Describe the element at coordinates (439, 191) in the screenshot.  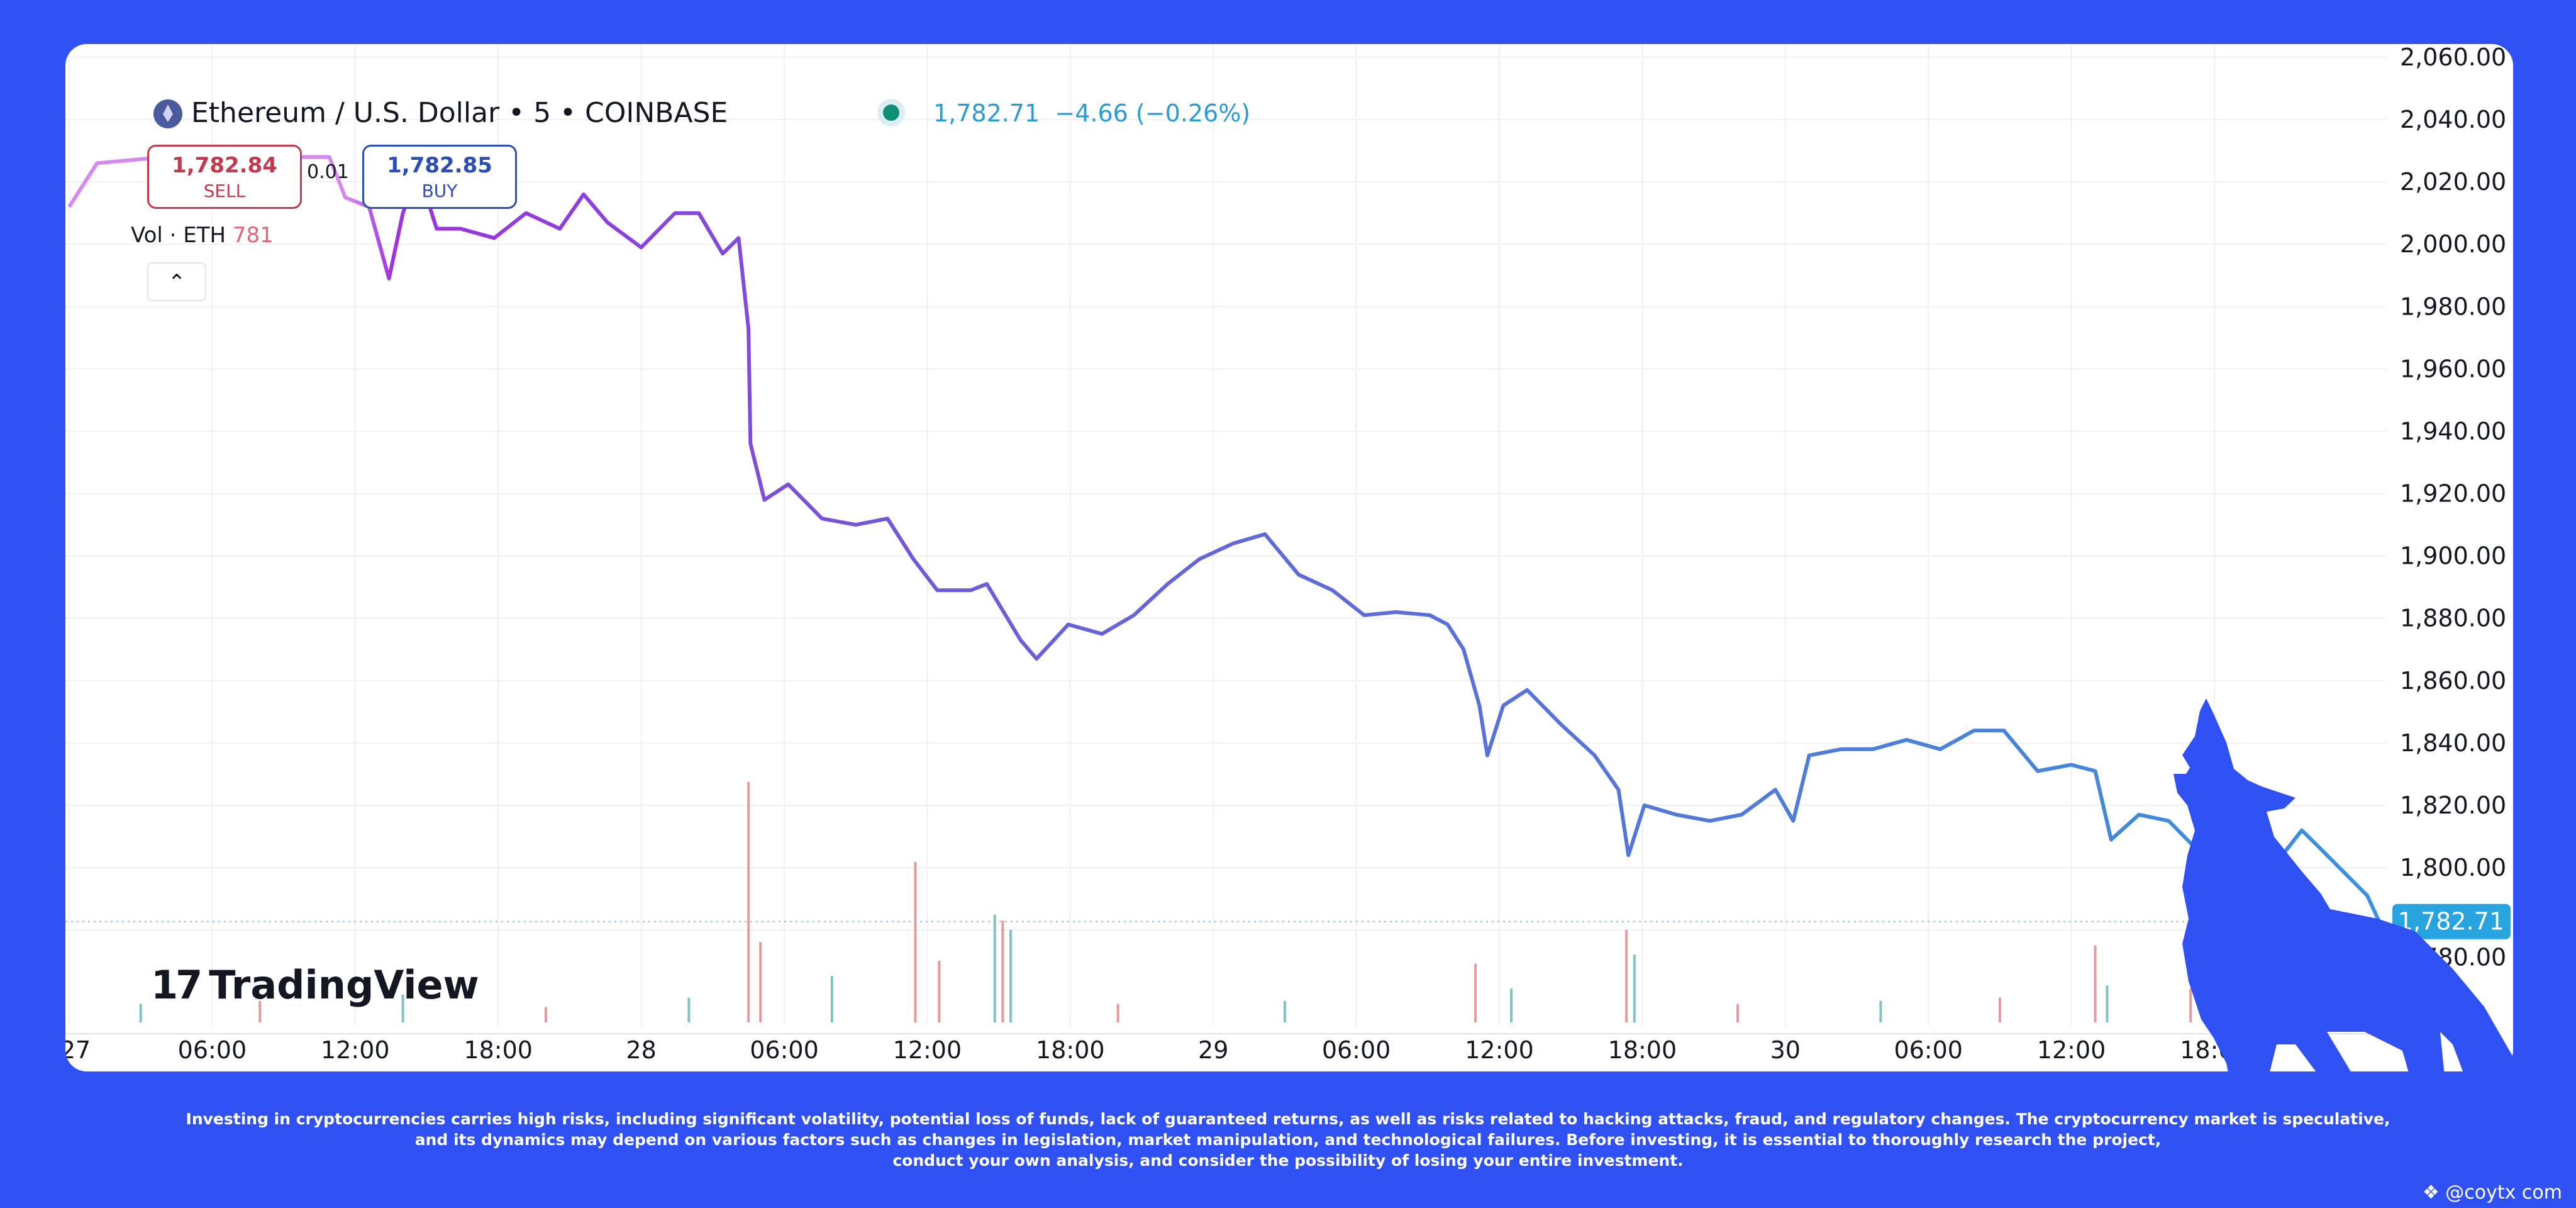
I see `buy-label: BUY` at that location.